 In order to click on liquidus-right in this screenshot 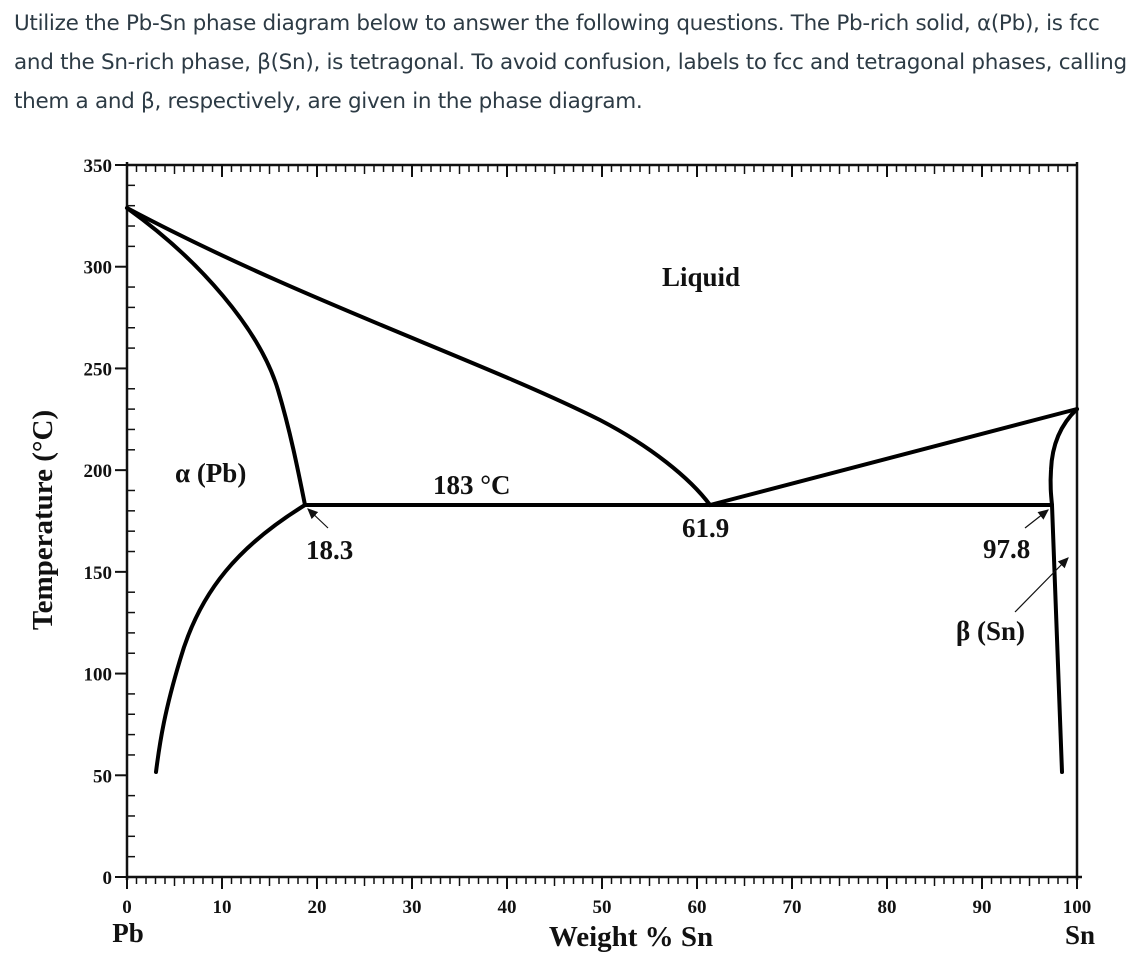, I will do `click(893, 457)`.